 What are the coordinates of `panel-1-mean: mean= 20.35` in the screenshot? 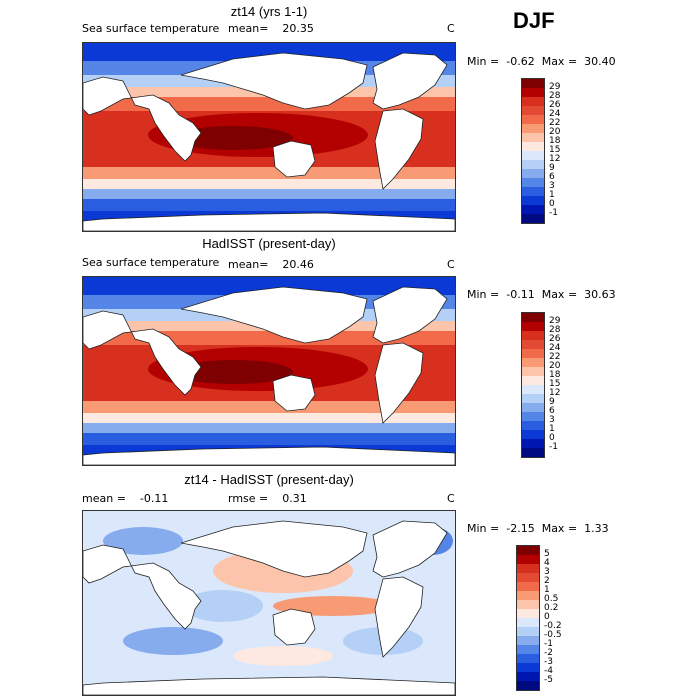 It's located at (271, 28).